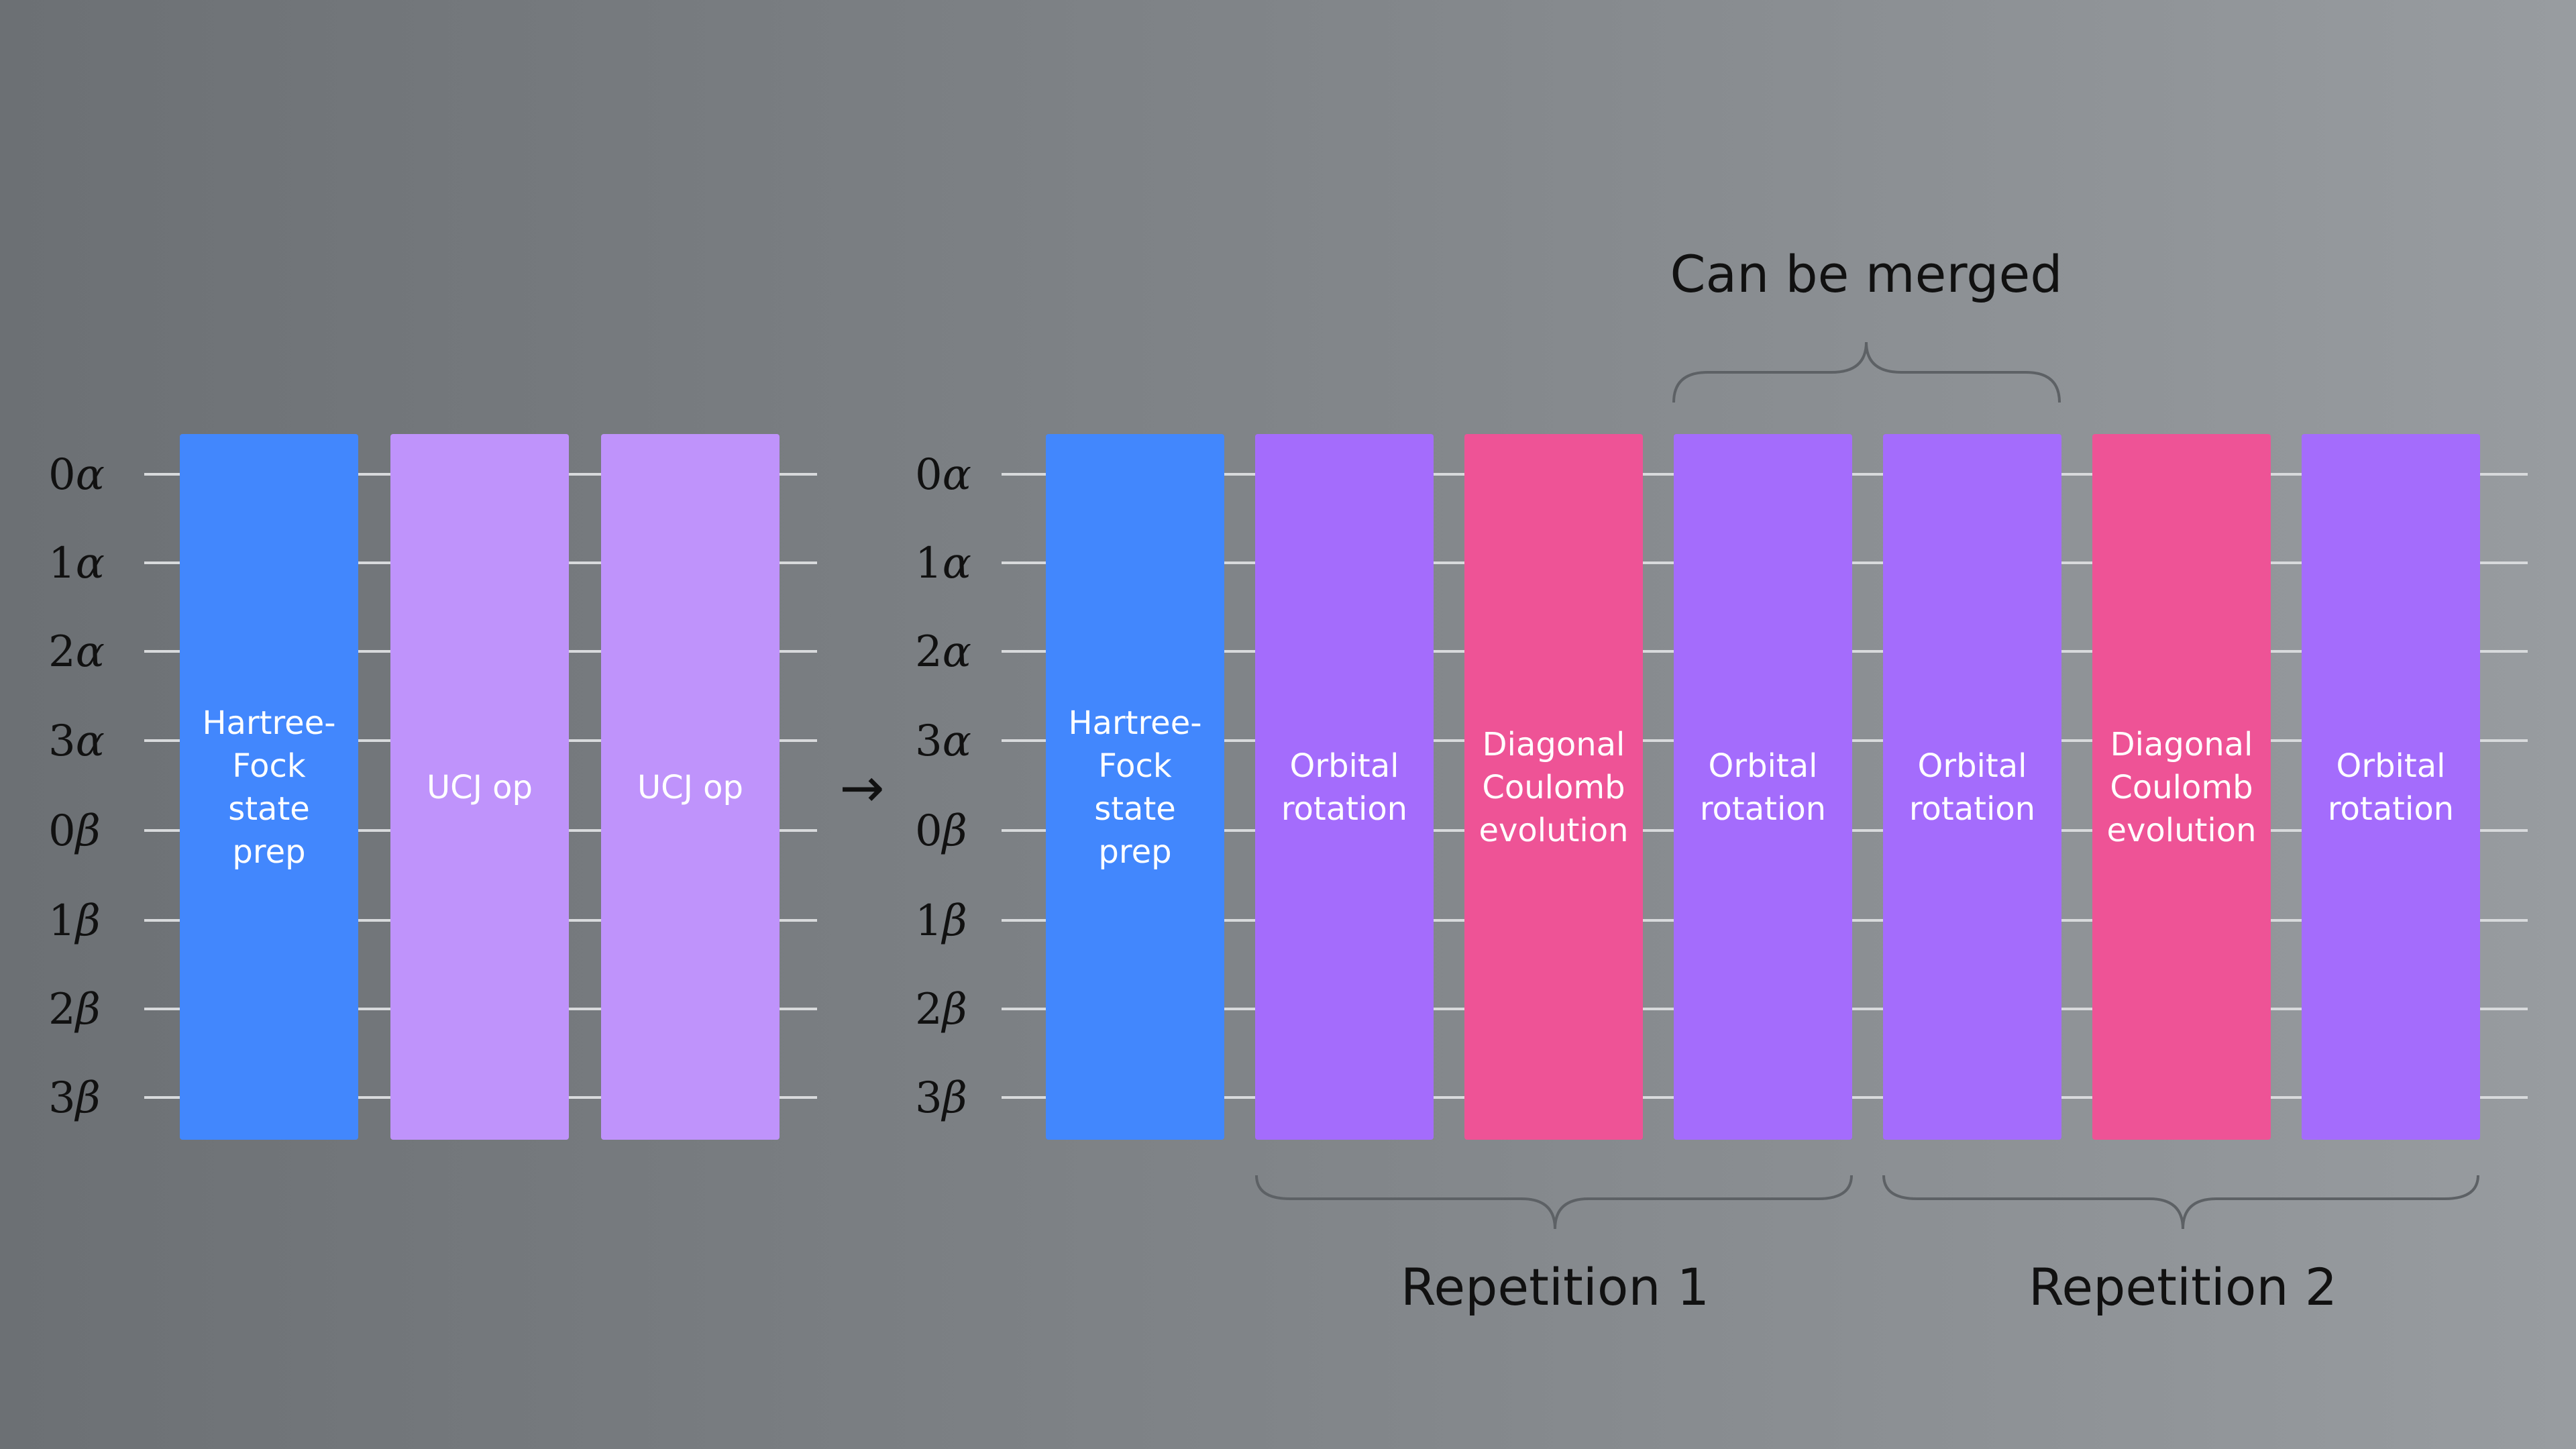 The image size is (2576, 1449). What do you see at coordinates (941, 1098) in the screenshot?
I see `qubit-label-right: 3β` at bounding box center [941, 1098].